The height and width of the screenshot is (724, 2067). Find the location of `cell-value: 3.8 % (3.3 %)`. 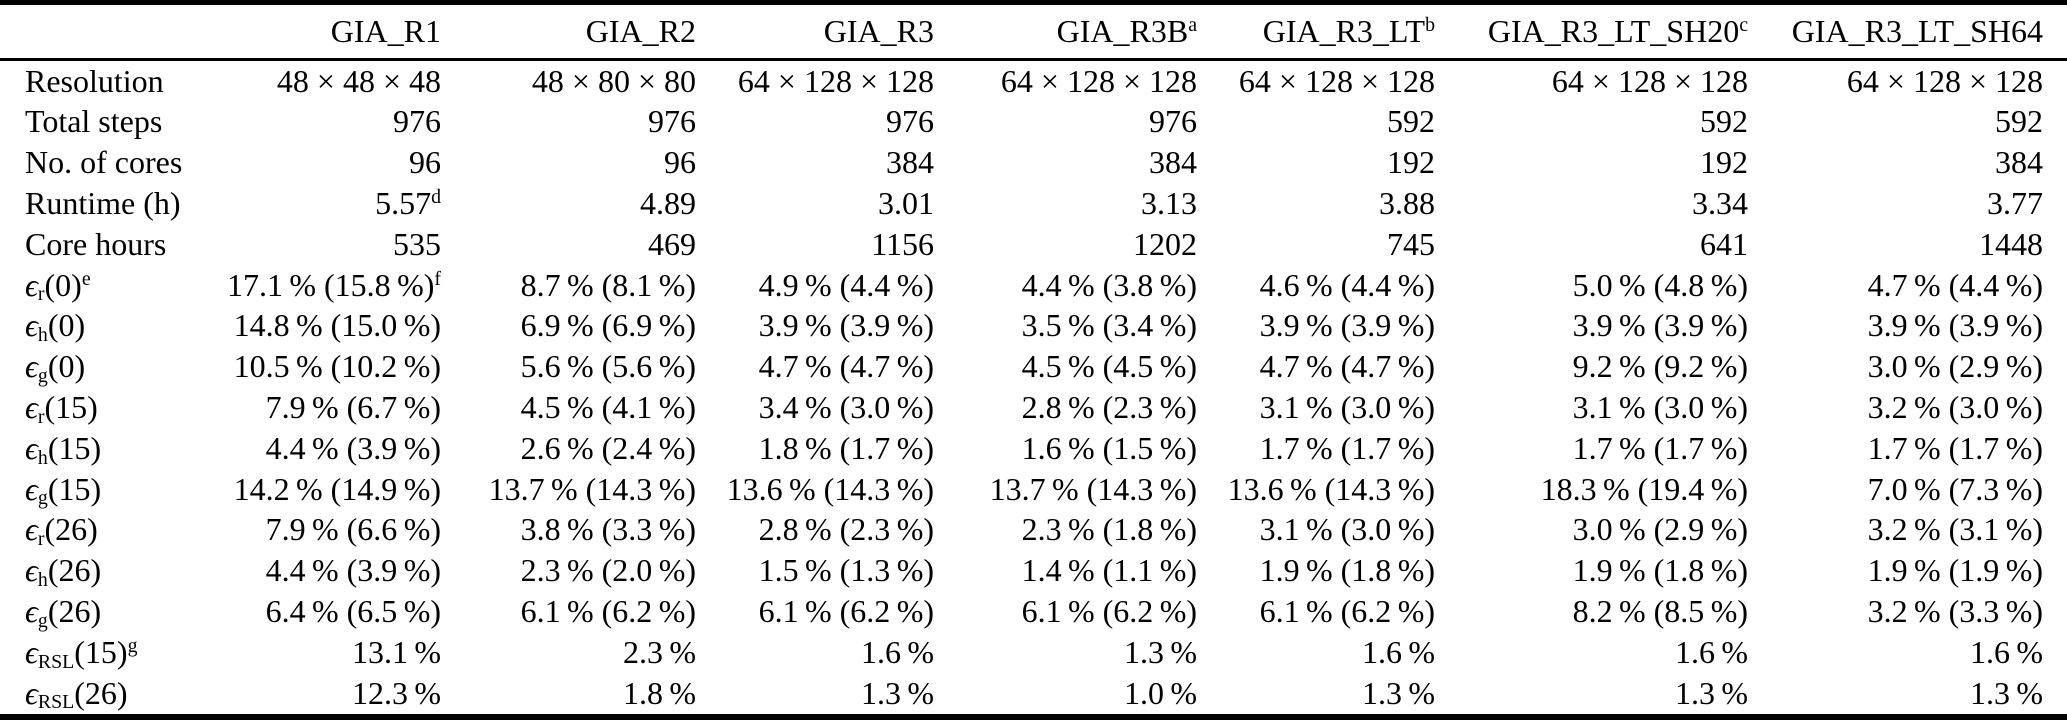

cell-value: 3.8 % (3.3 %) is located at coordinates (608, 529).